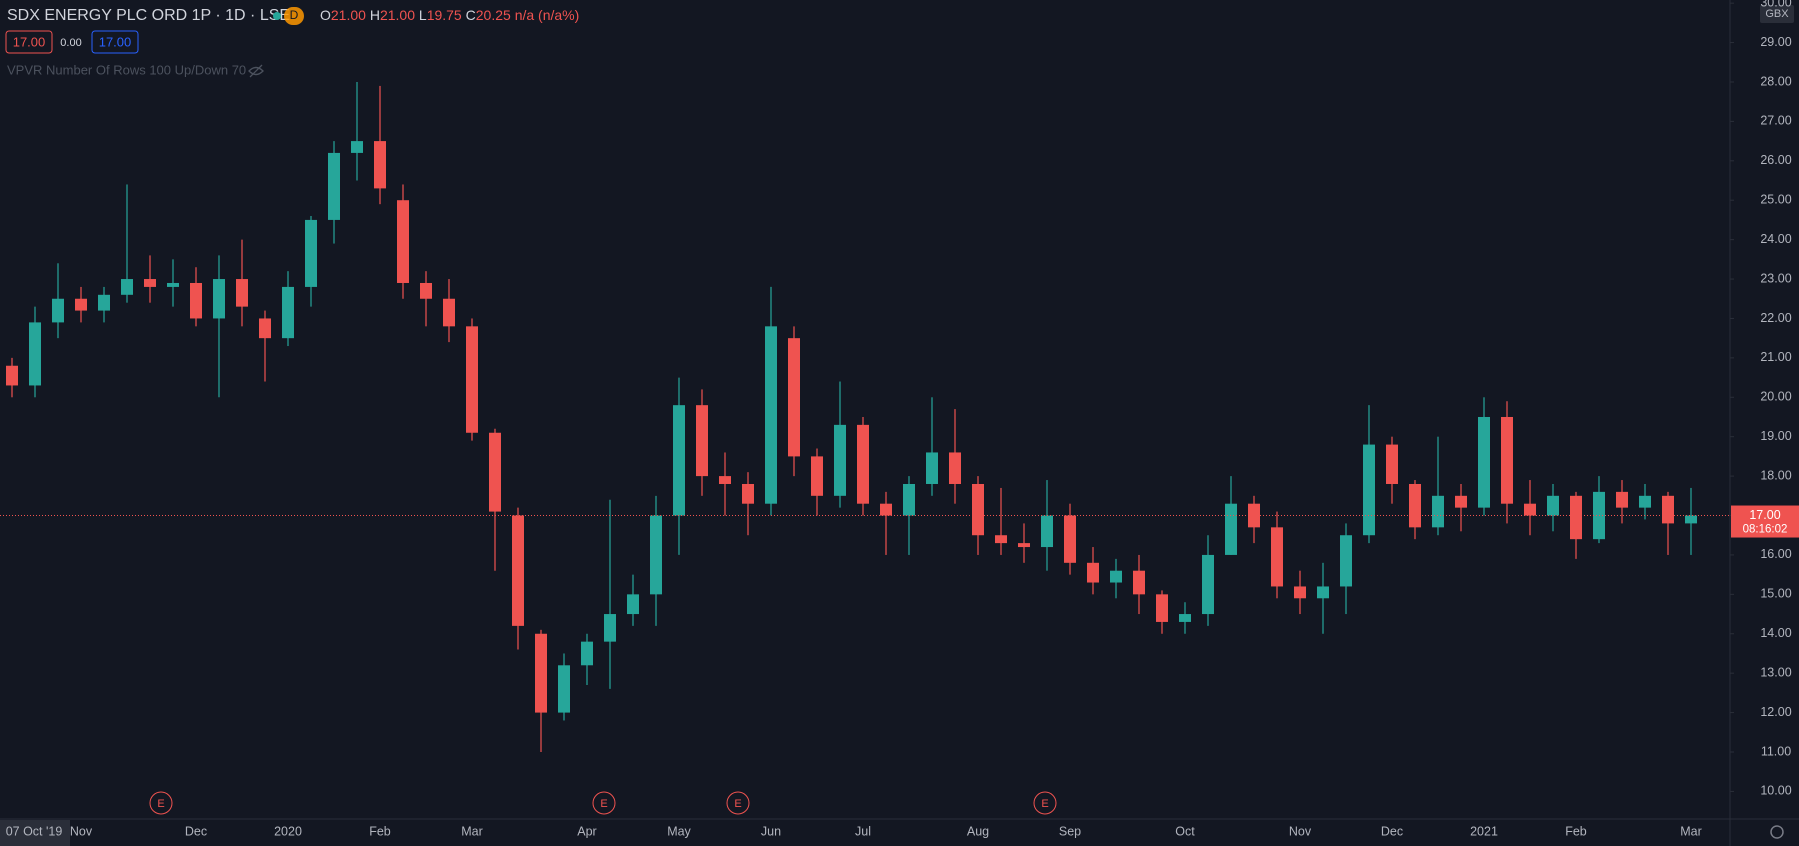 The image size is (1799, 846). I want to click on y-tick-label: 22.00, so click(1775, 318).